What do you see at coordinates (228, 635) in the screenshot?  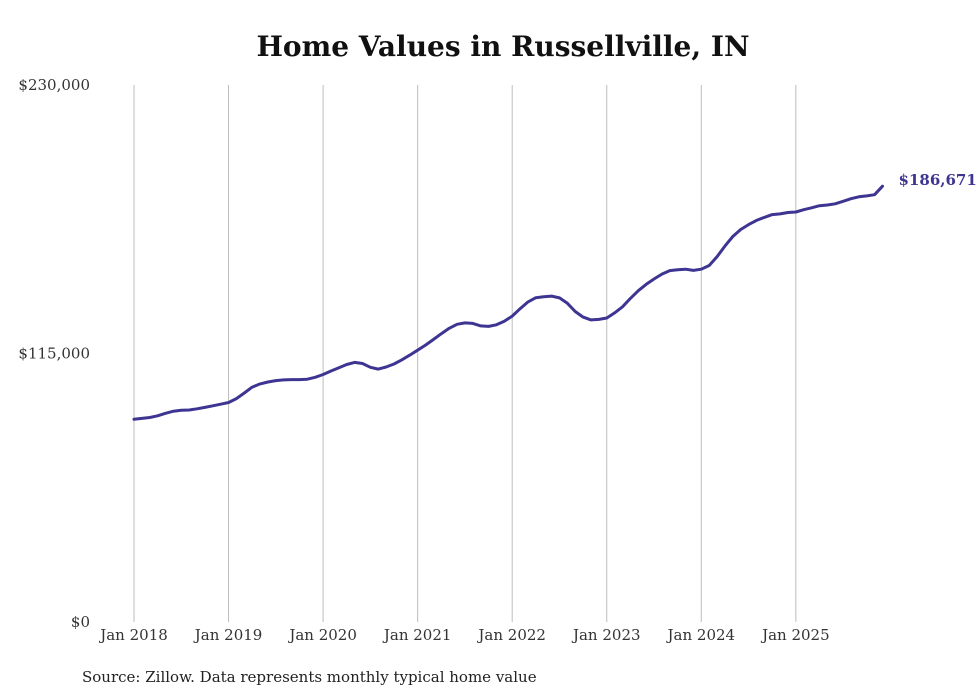 I see `x-tick-label: Jan 2019` at bounding box center [228, 635].